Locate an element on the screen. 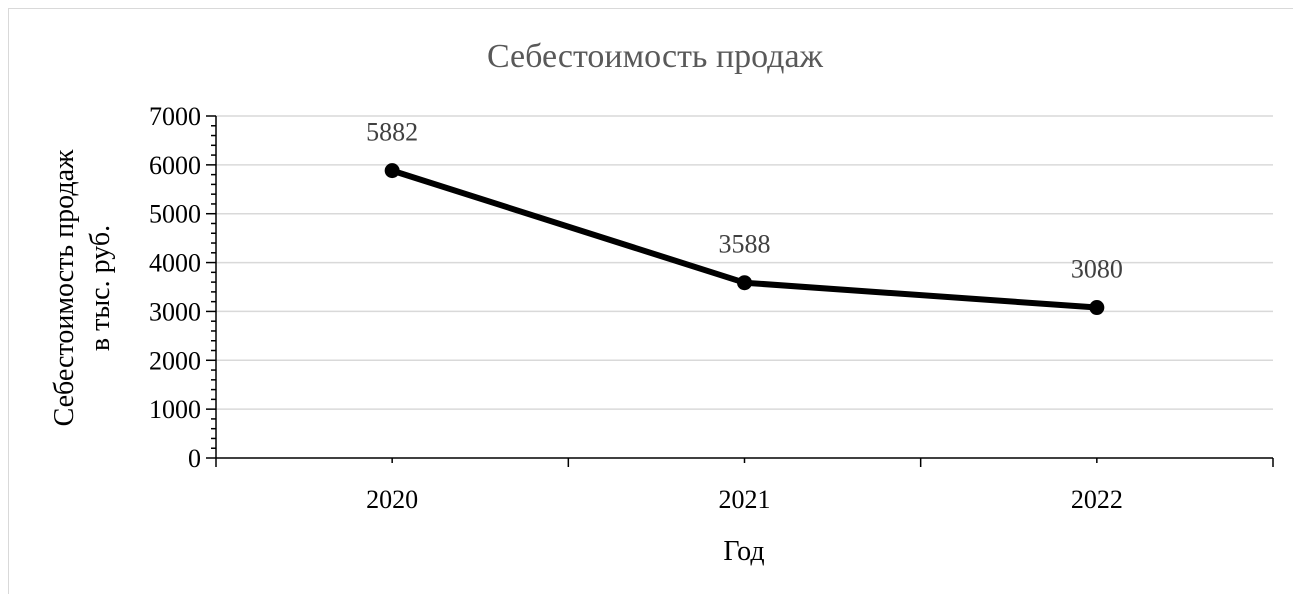 This screenshot has width=1293, height=594. y-axis-title-line-2: в тыс. руб. is located at coordinates (100, 288).